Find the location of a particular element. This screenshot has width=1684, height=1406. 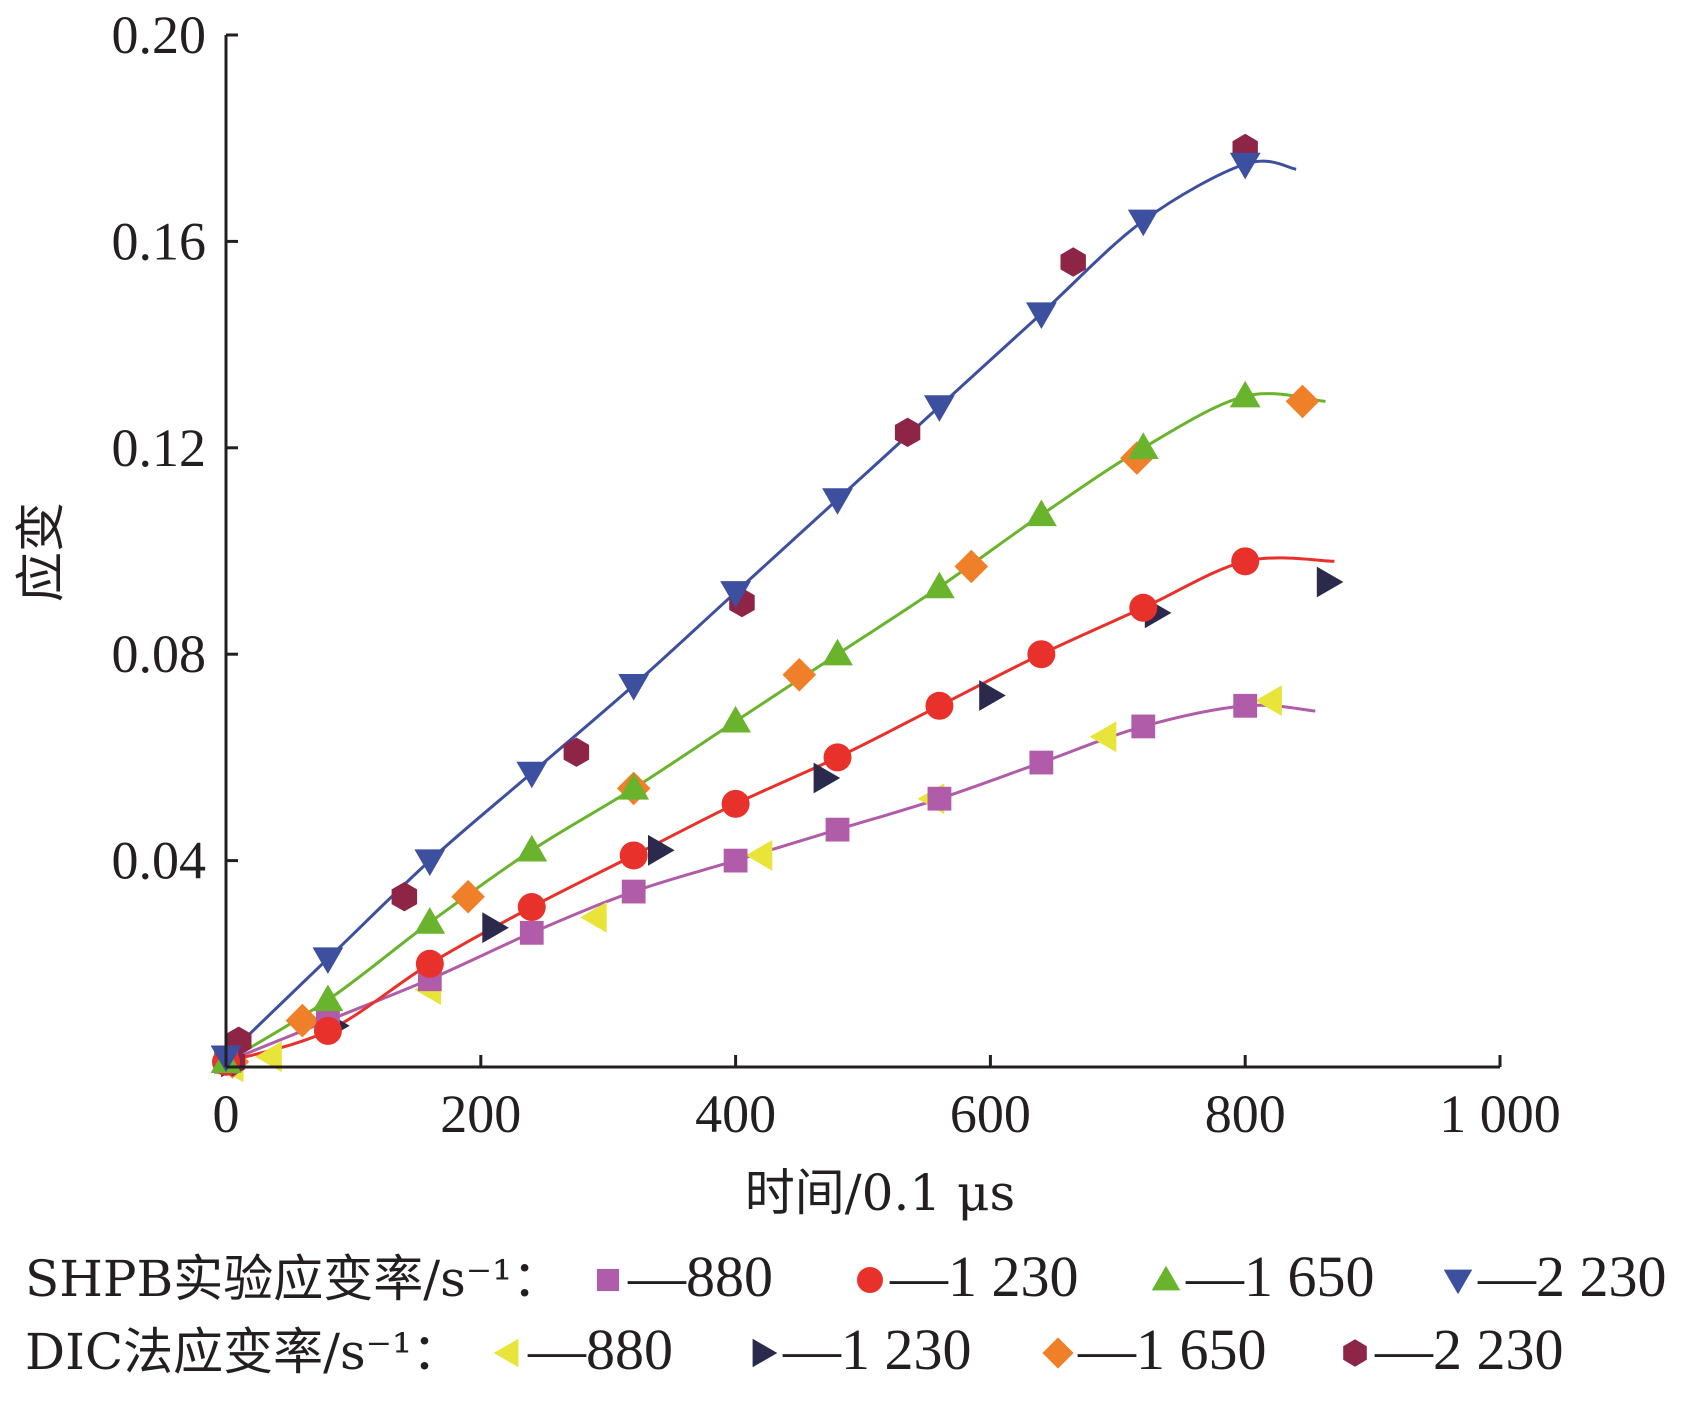

legend-row-label: DIC法应变率/s⁻¹： is located at coordinates (243, 1352).